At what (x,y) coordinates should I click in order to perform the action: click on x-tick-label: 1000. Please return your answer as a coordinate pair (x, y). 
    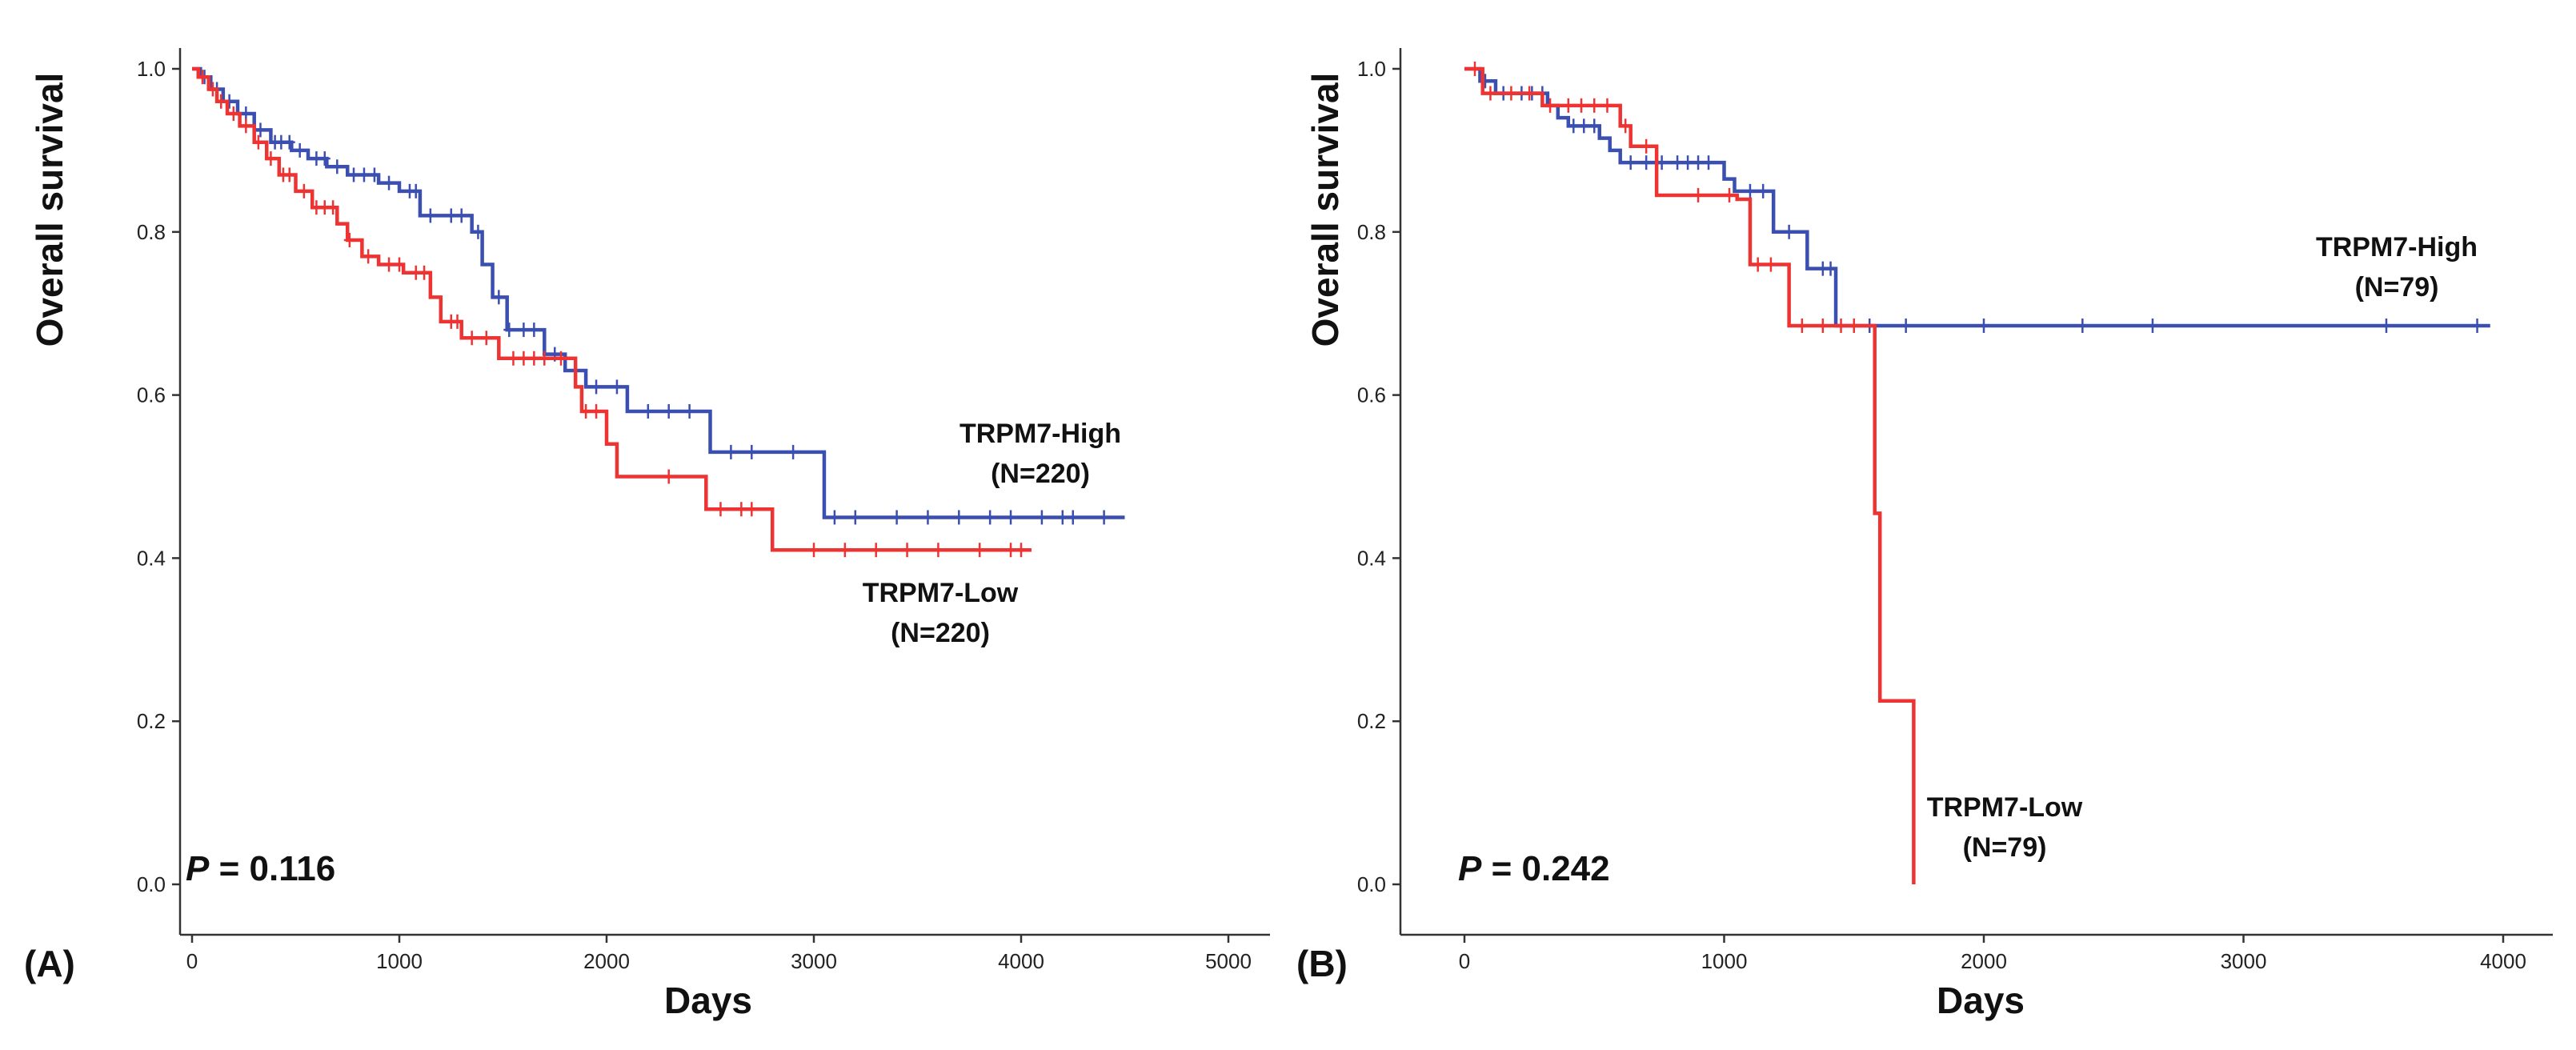
    Looking at the image, I should click on (1724, 961).